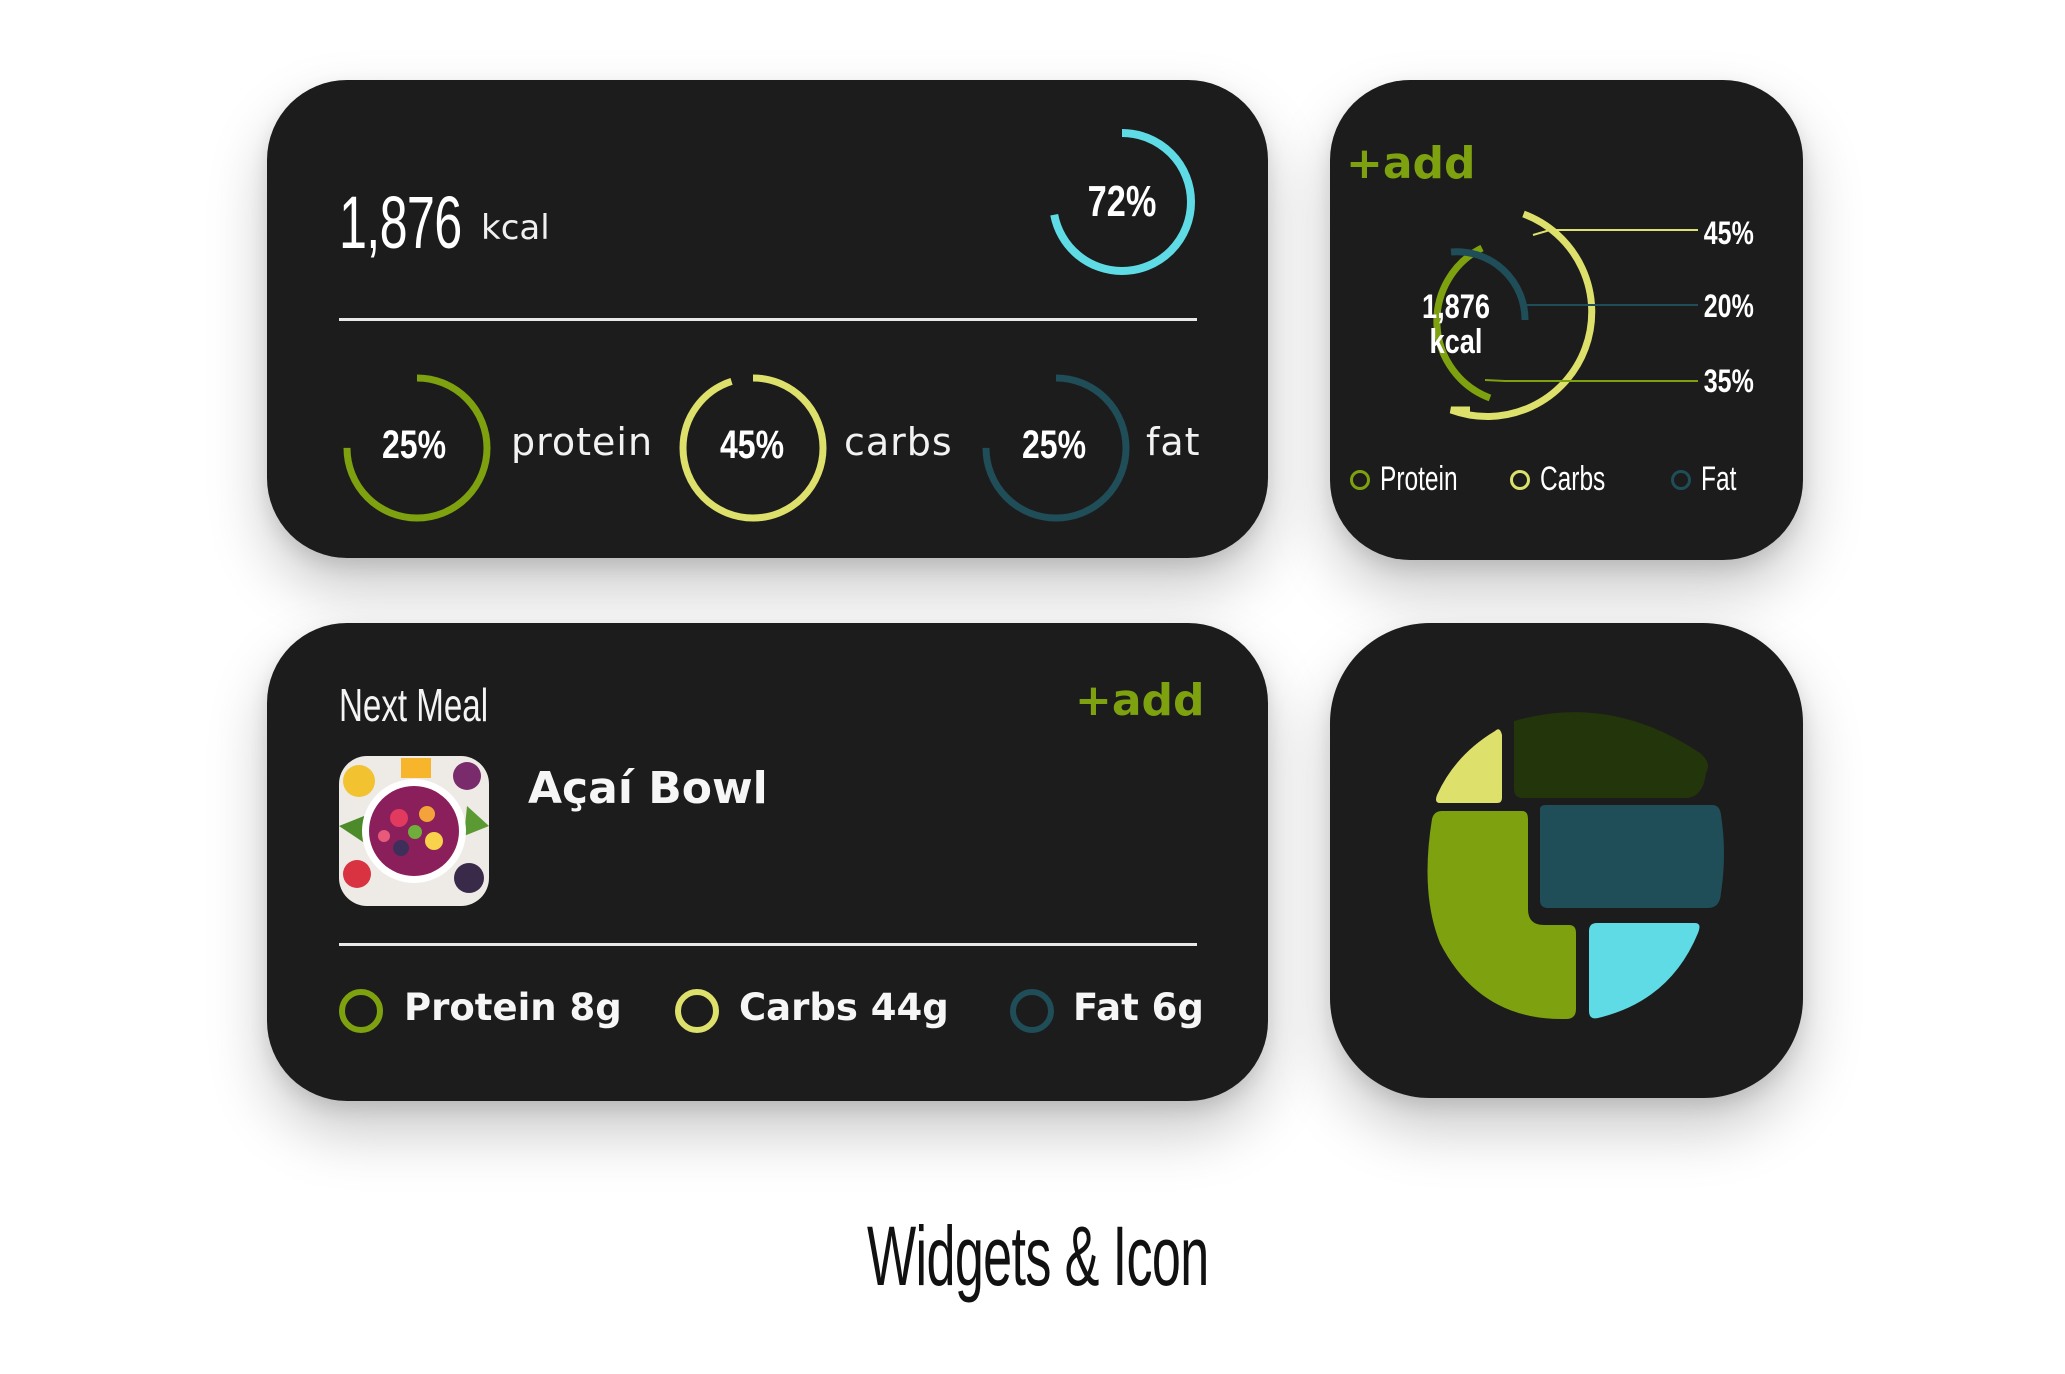 Image resolution: width=2065 pixels, height=1374 pixels. I want to click on protein-arc, so click(417, 448).